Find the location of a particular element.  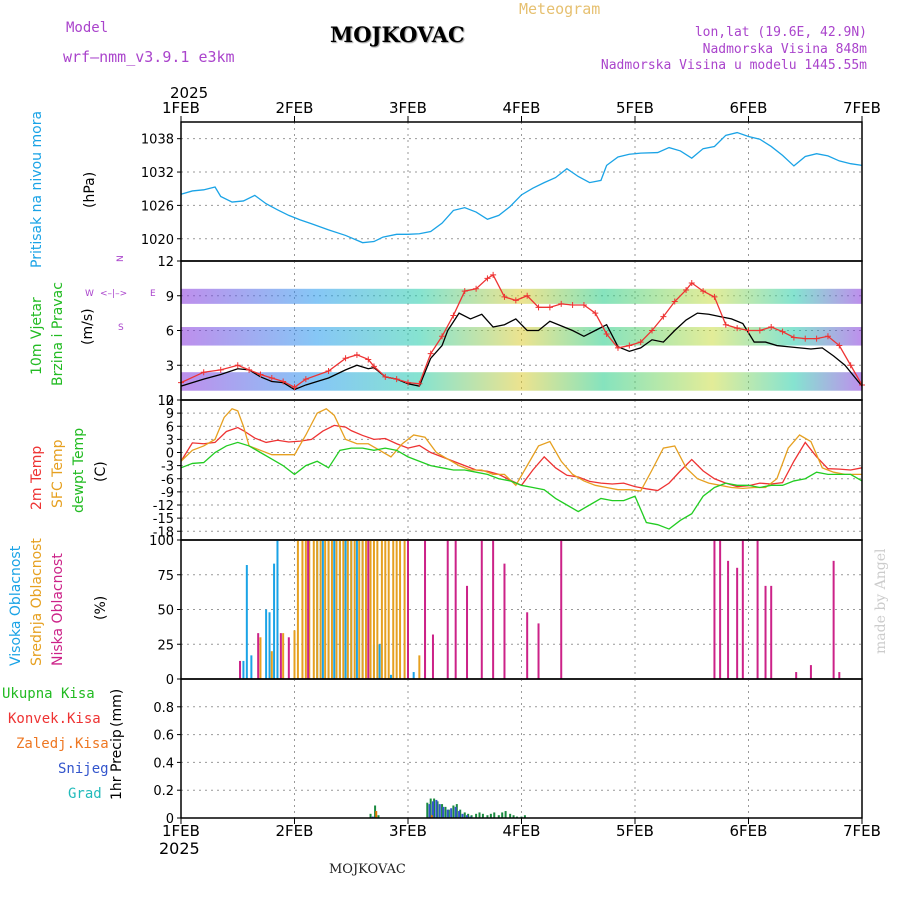

legend-zaledj-kisa: Zaledj.Kisa is located at coordinates (62, 744).